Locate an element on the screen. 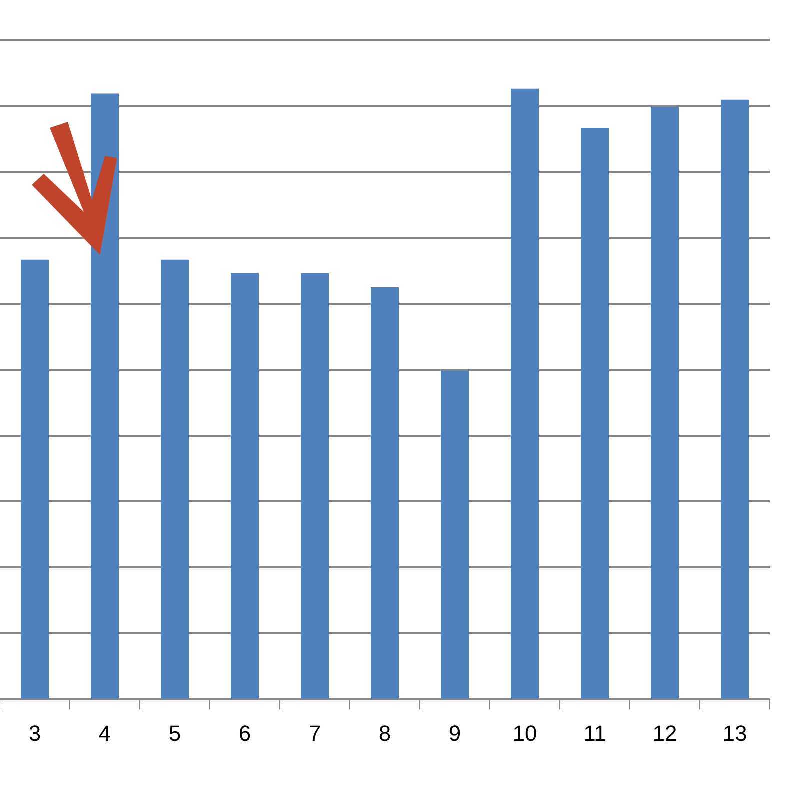 This screenshot has height=800, width=800. x-tick-label: 8 is located at coordinates (385, 733).